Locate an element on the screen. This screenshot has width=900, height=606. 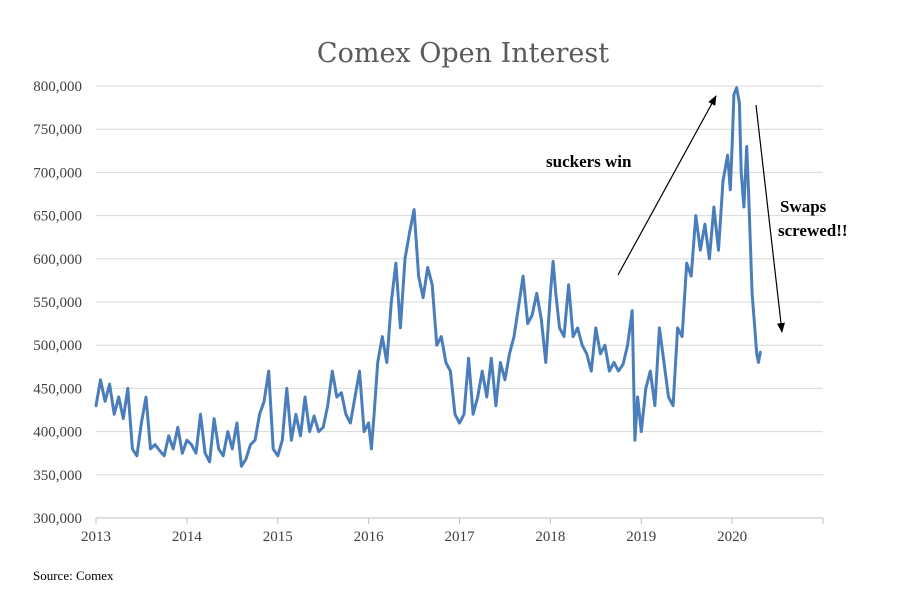
y-tick-label: 450,000 is located at coordinates (57, 389).